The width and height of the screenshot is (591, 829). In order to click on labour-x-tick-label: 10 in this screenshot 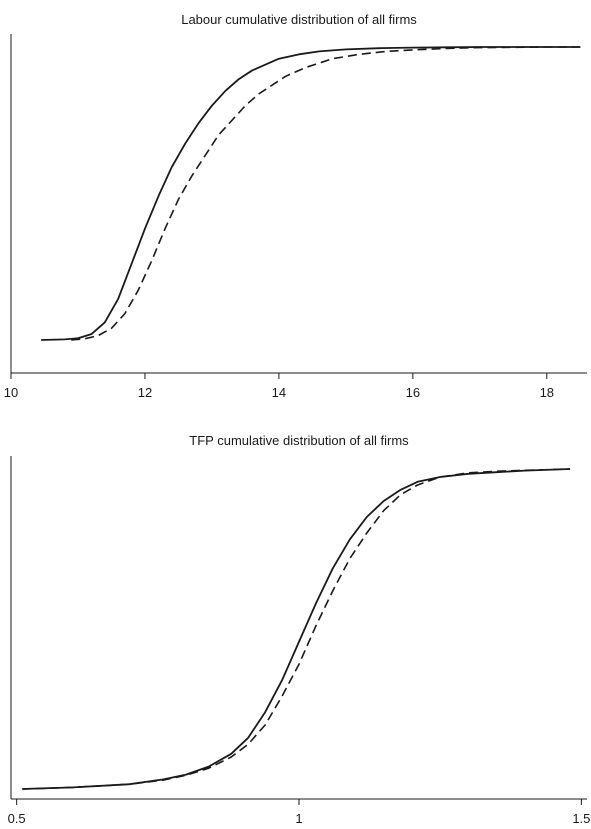, I will do `click(11, 392)`.